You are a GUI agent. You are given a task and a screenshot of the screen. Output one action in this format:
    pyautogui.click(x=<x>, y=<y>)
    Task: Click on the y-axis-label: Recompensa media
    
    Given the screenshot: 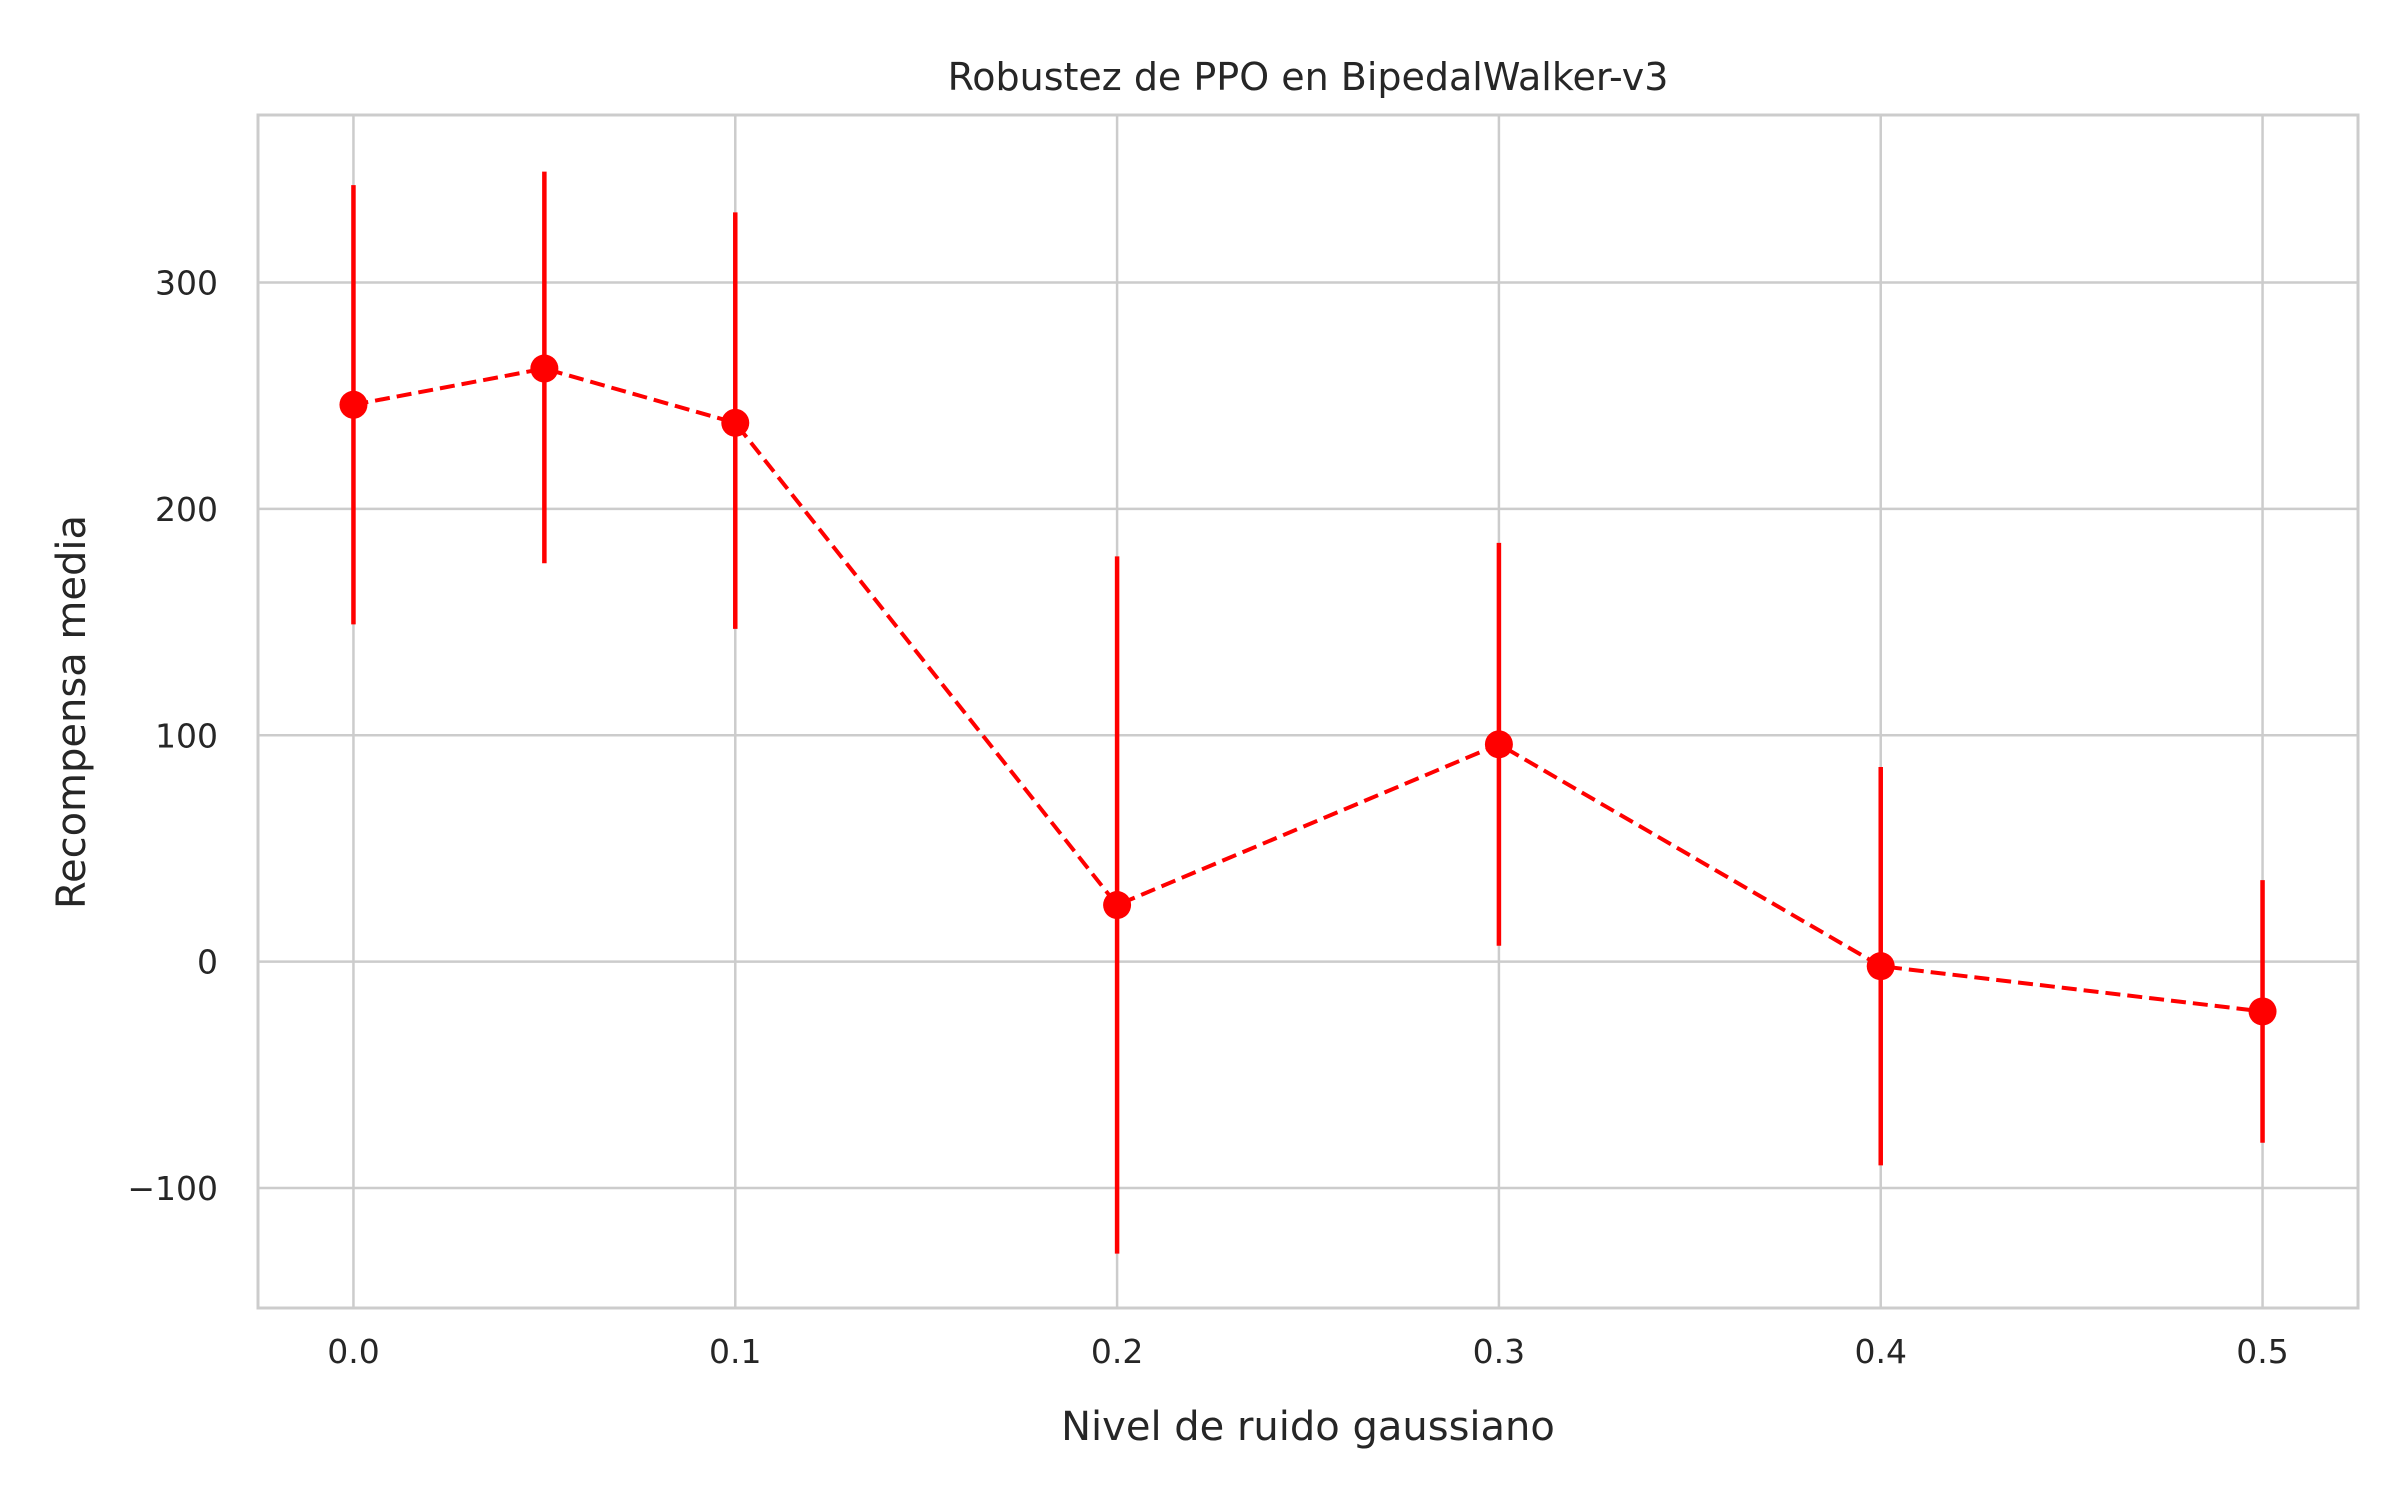 What is the action you would take?
    pyautogui.click(x=72, y=712)
    